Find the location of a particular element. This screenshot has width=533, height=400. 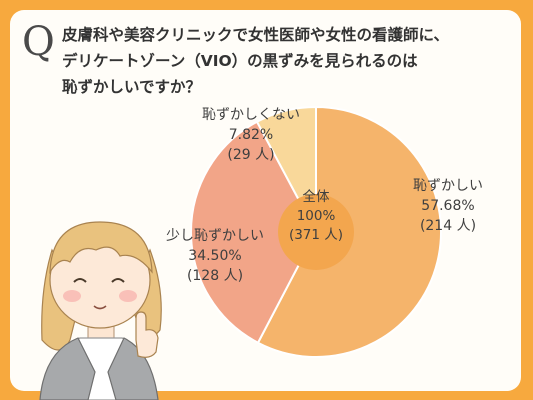

label-hazukashii: 恥ずかしい 57.68% (214 人) is located at coordinates (448, 206).